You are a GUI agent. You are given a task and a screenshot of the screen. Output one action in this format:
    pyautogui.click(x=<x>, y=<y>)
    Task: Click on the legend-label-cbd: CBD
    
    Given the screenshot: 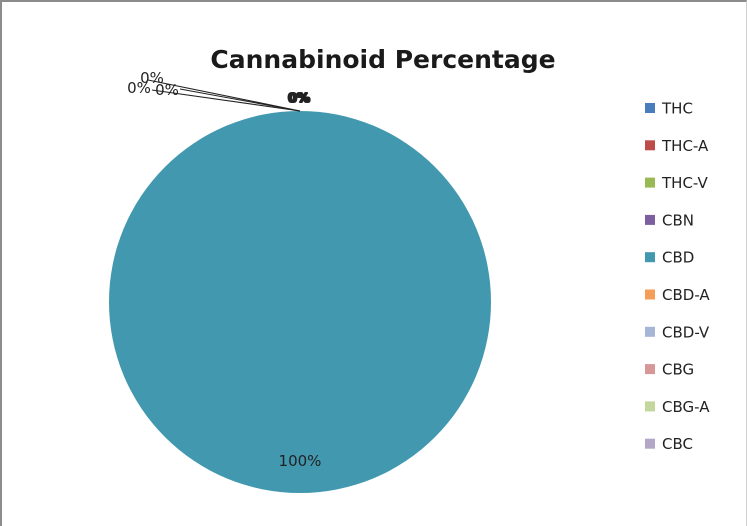 What is the action you would take?
    pyautogui.click(x=678, y=258)
    